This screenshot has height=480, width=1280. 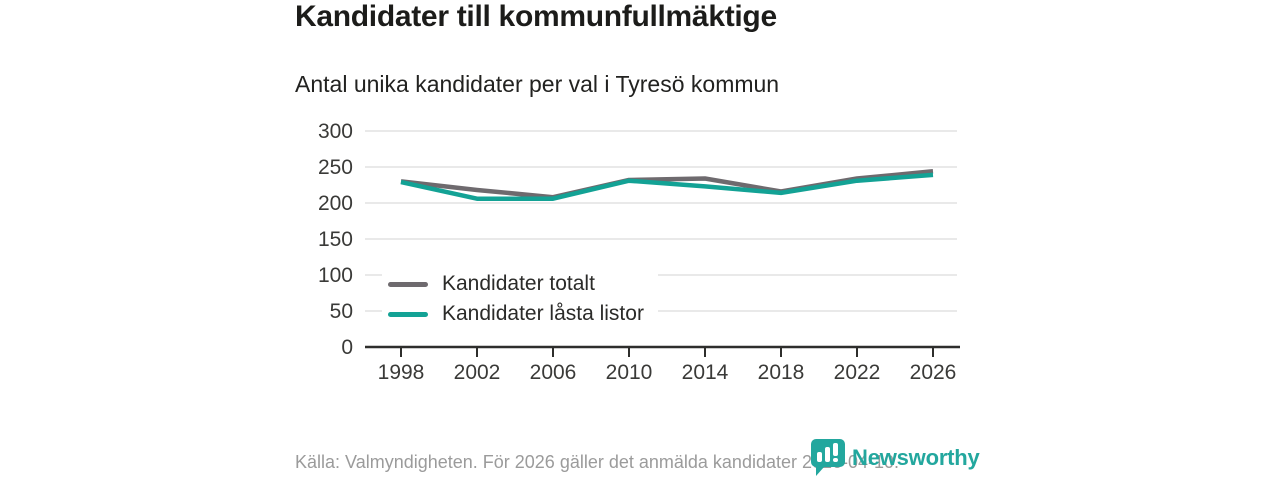 I want to click on y-tick-label: 50, so click(x=341, y=311).